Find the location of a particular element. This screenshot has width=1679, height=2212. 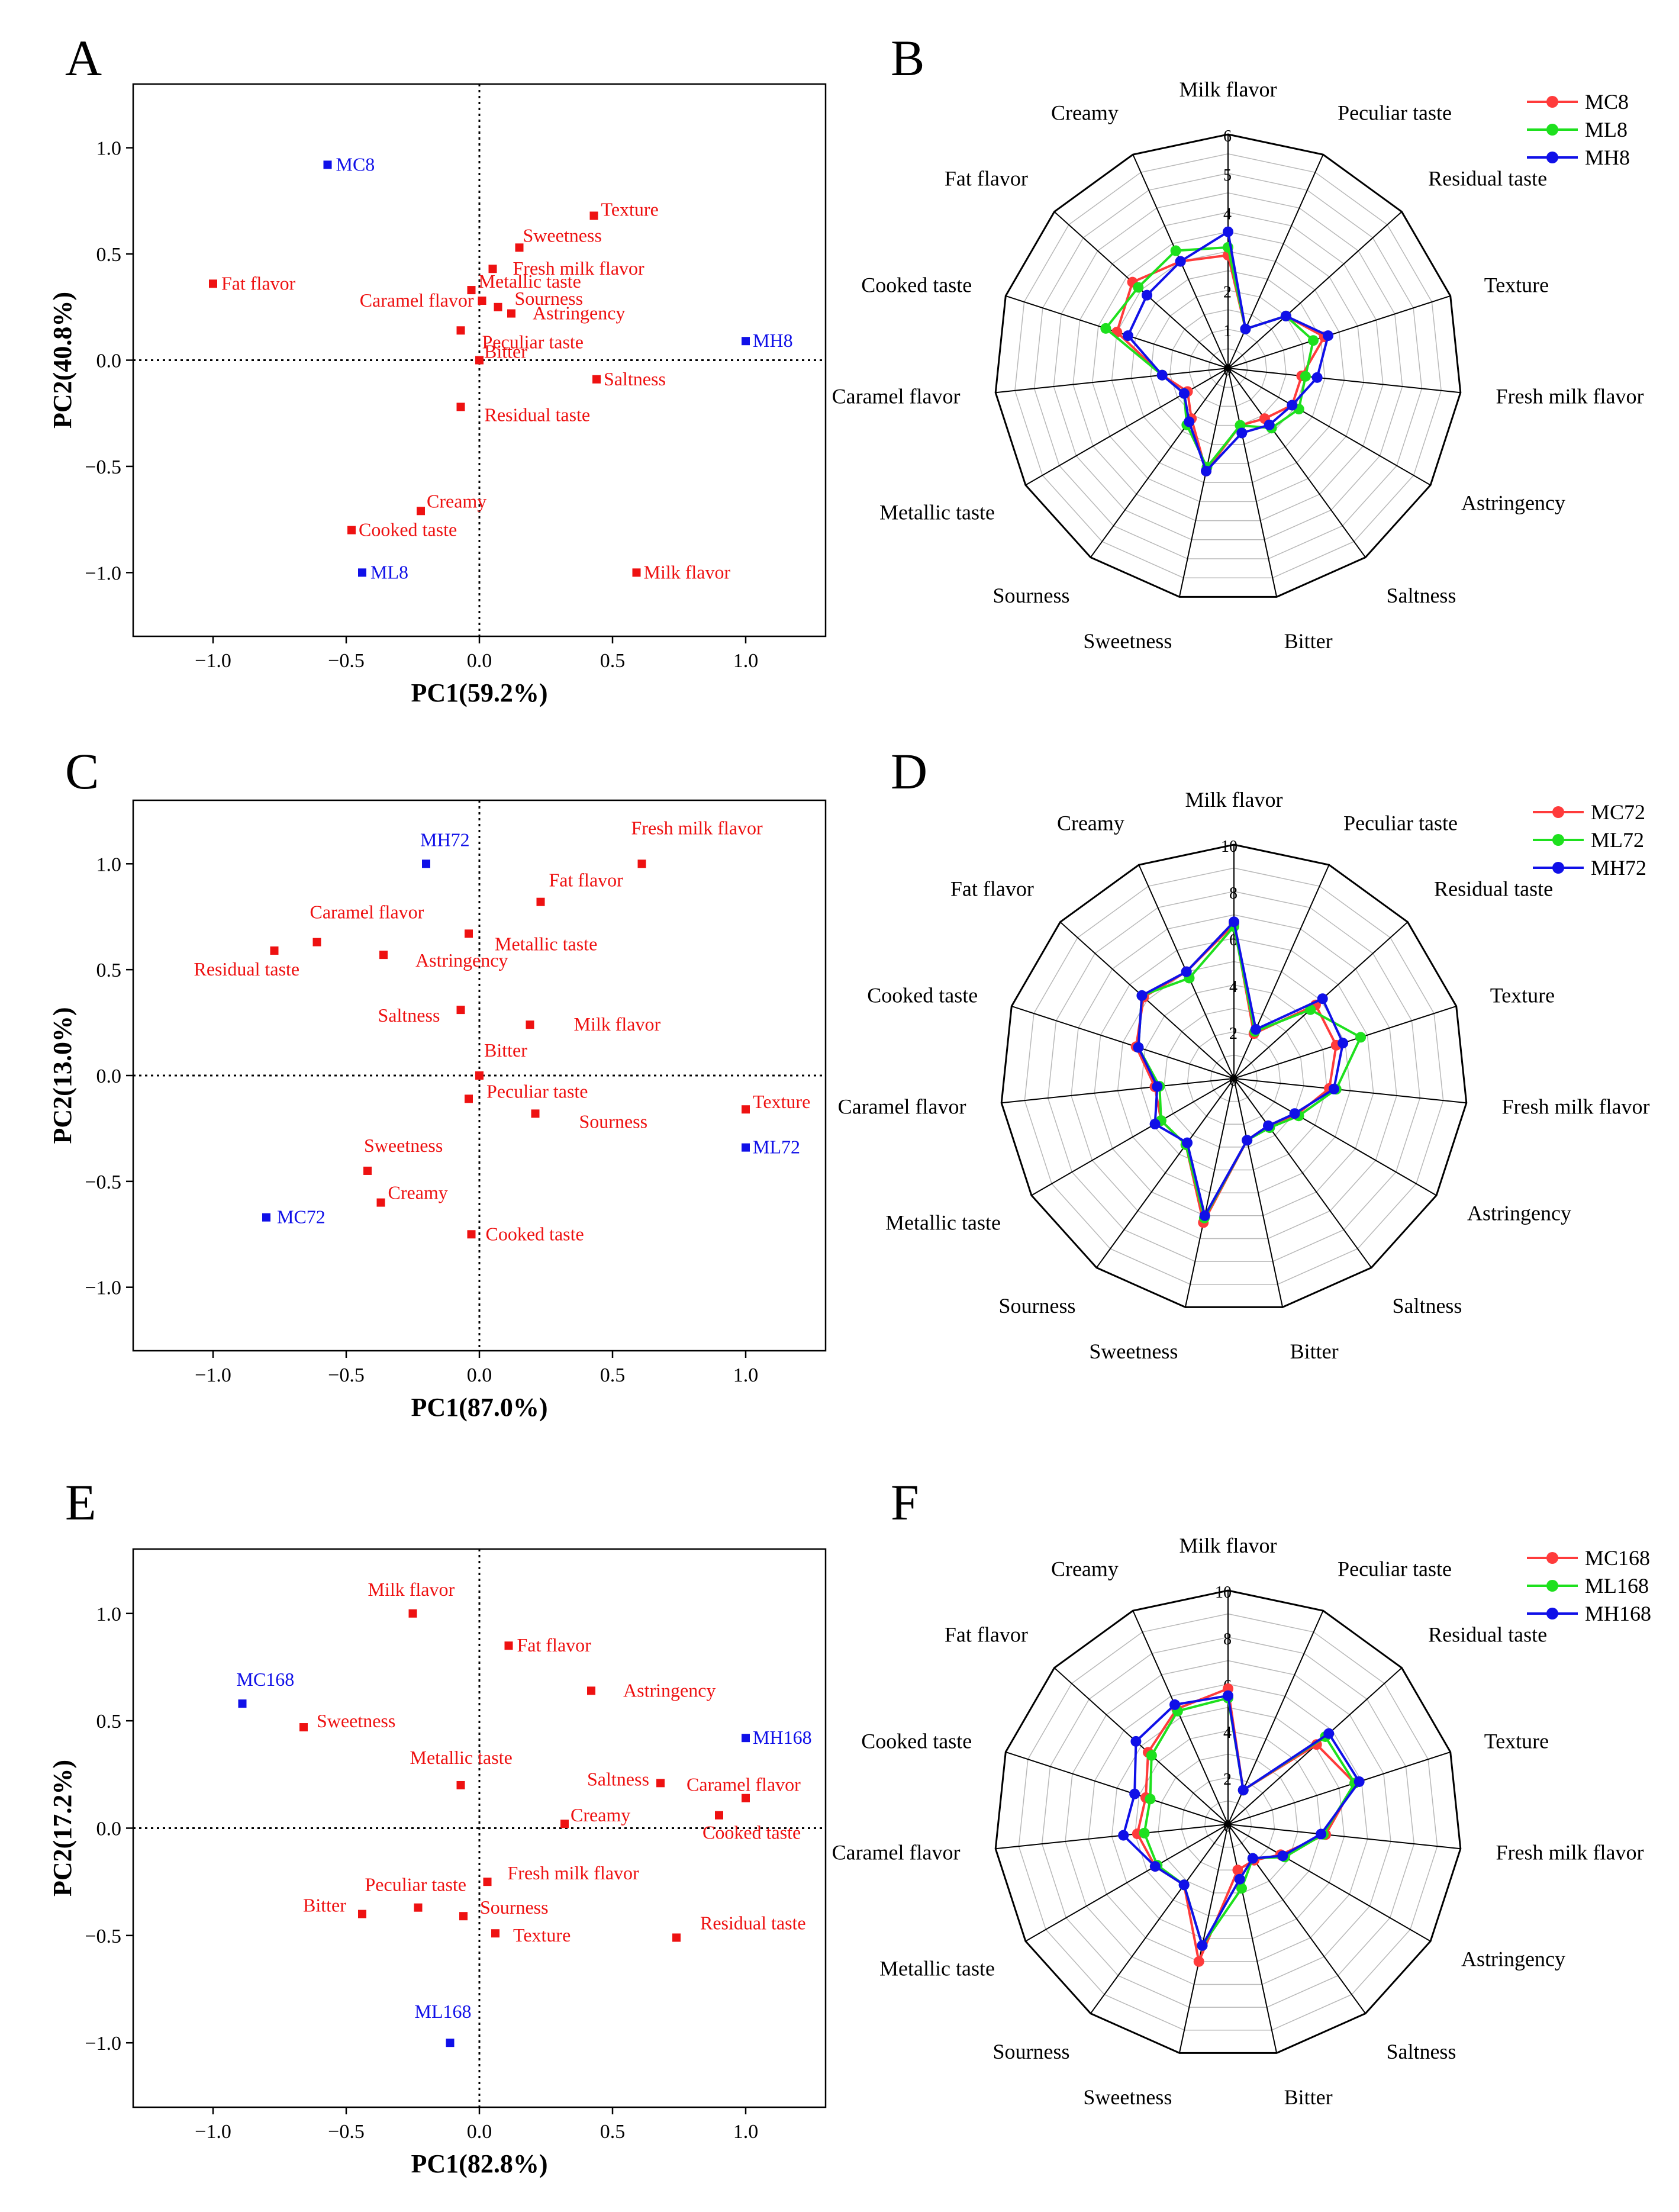

radar-outer-ring is located at coordinates (1228, 1821).